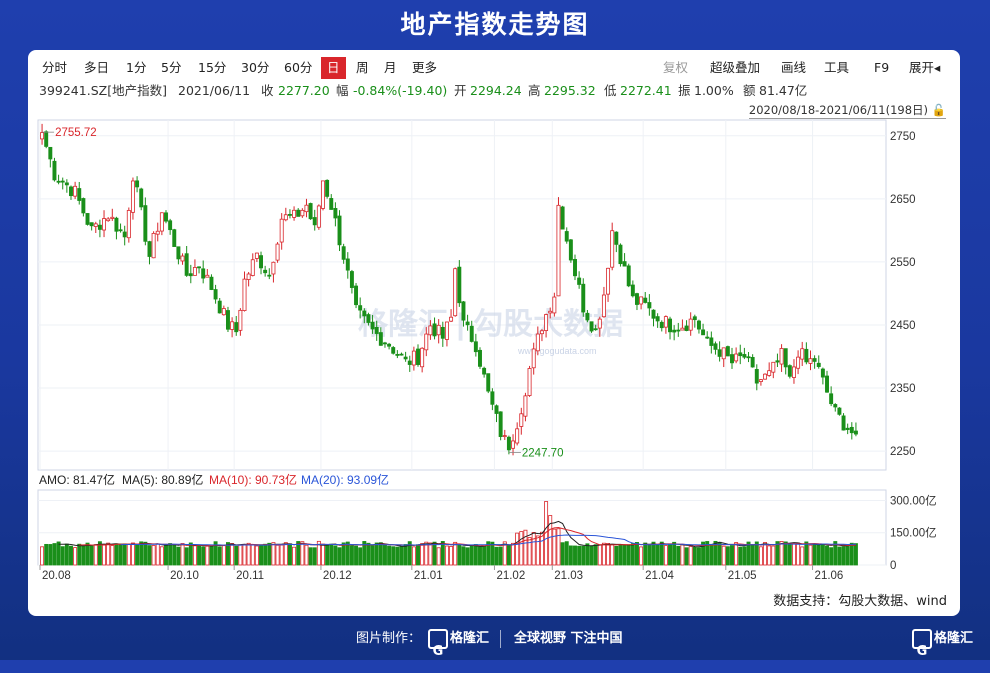  Describe the element at coordinates (212, 67) in the screenshot. I see `tab-15min: 15分` at that location.